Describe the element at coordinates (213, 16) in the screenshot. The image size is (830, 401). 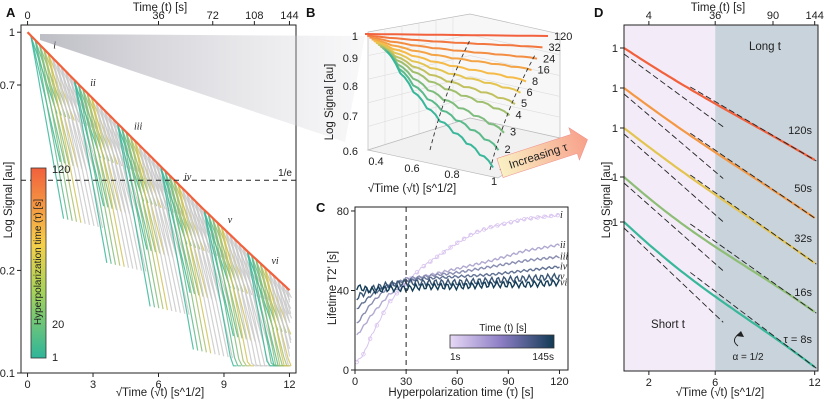
I see `panel-a-top-tick-label: 72` at that location.